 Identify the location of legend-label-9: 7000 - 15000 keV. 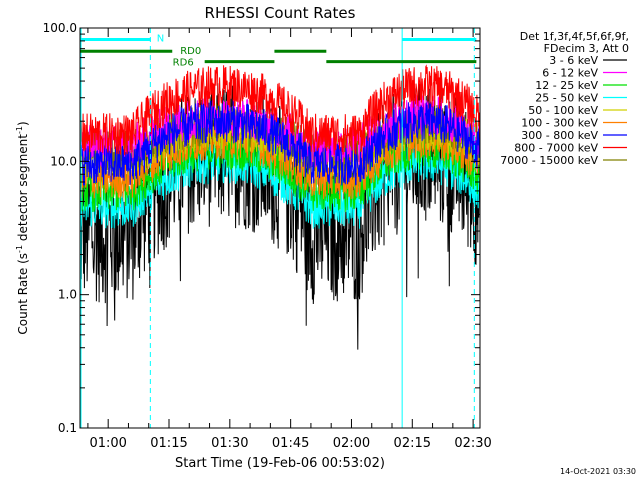
(549, 160).